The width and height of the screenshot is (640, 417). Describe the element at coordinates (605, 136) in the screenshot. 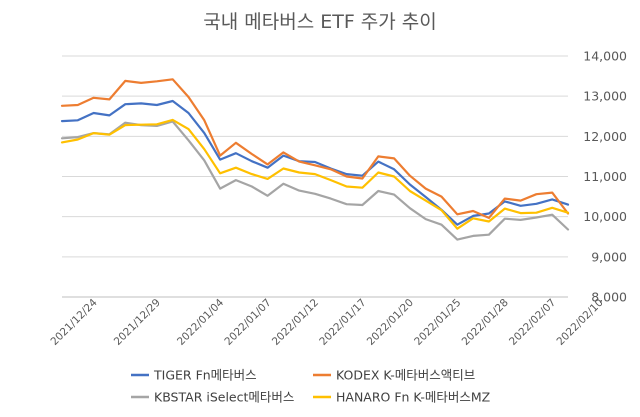

I see `y-tick-label: 12,000` at that location.